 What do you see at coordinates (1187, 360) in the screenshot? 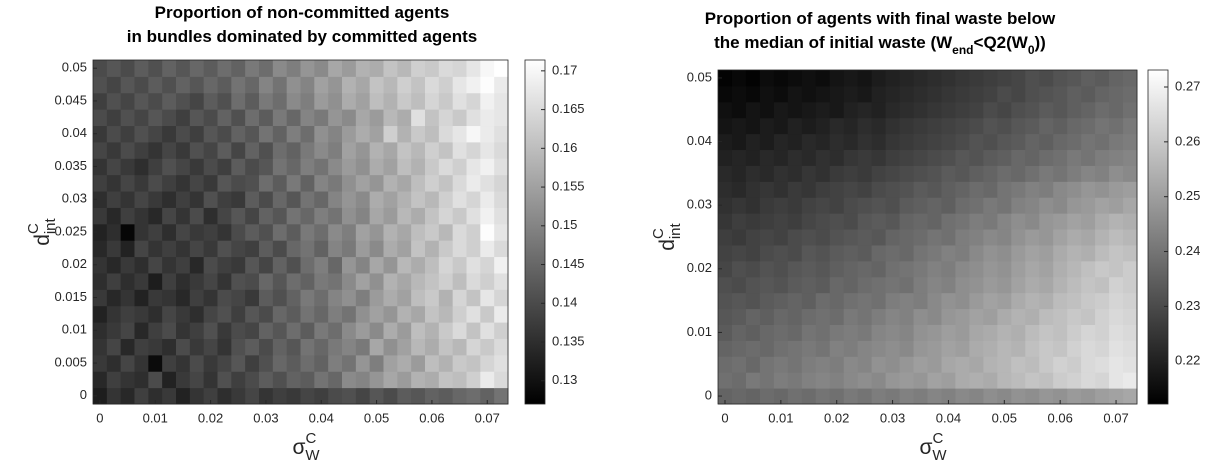
I see `colorbar-tick-label: 0.22` at bounding box center [1187, 360].